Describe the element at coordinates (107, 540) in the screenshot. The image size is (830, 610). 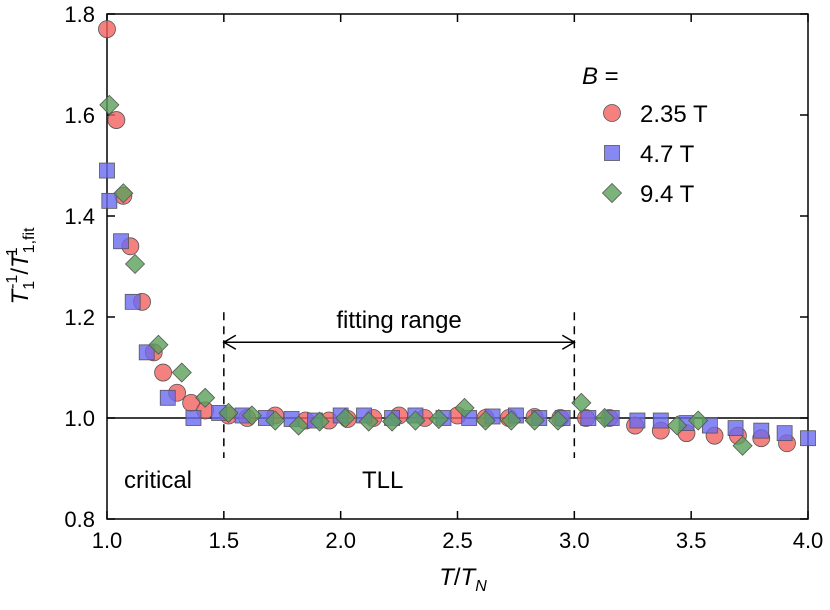
I see `x-tick-label-0: 1.0` at that location.